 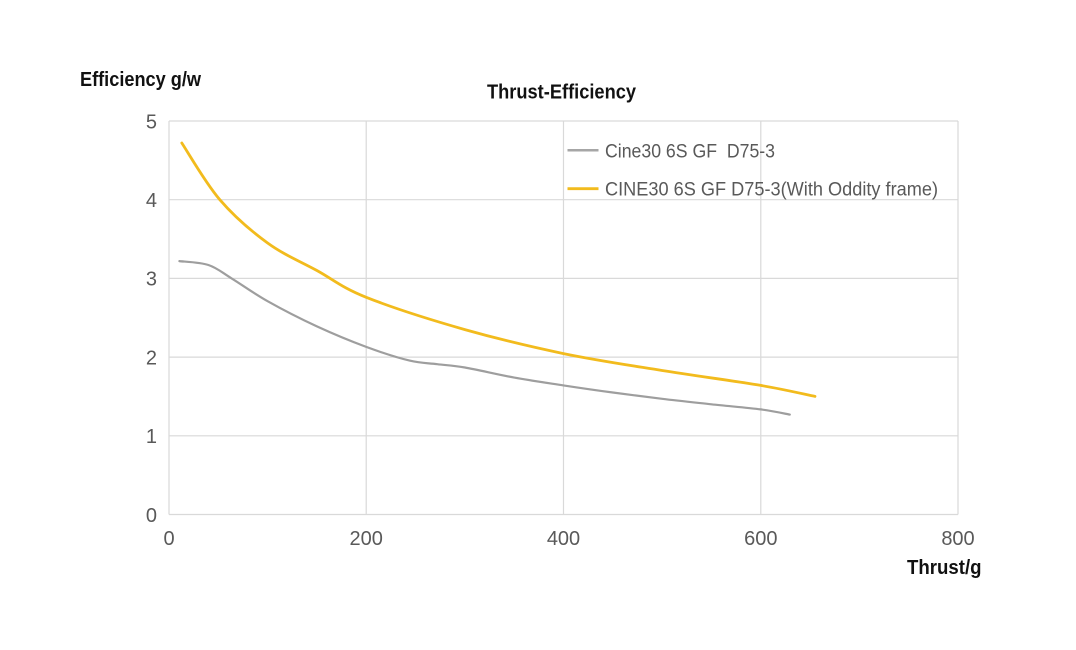 What do you see at coordinates (562, 93) in the screenshot?
I see `svg-text: Thrust-Efficiency` at bounding box center [562, 93].